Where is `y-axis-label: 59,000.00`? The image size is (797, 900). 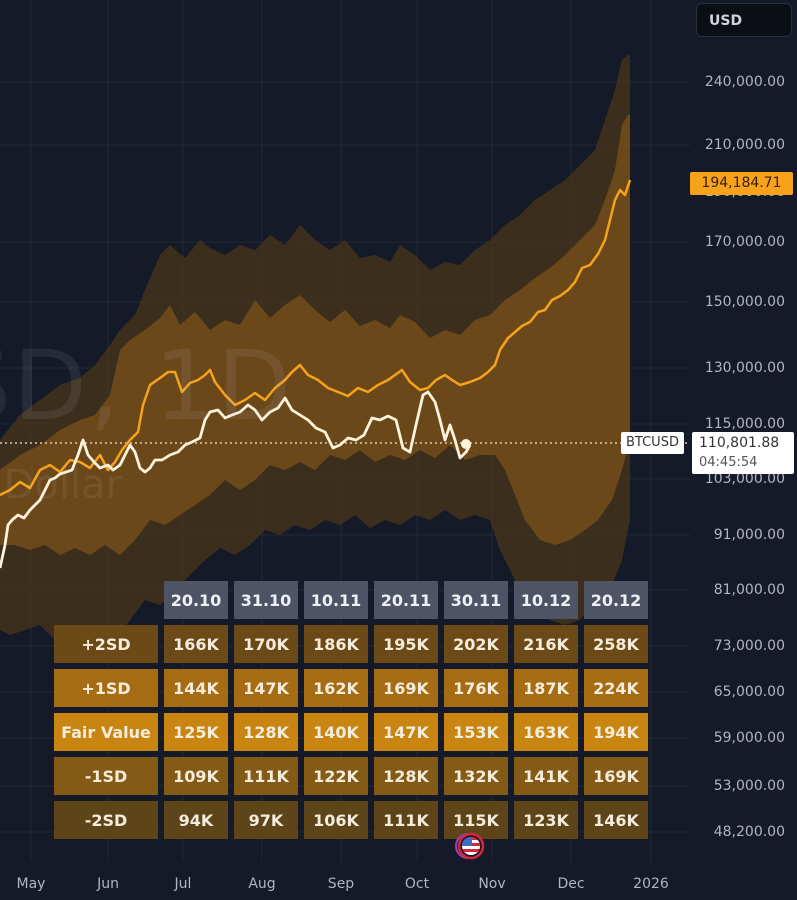 y-axis-label: 59,000.00 is located at coordinates (749, 738).